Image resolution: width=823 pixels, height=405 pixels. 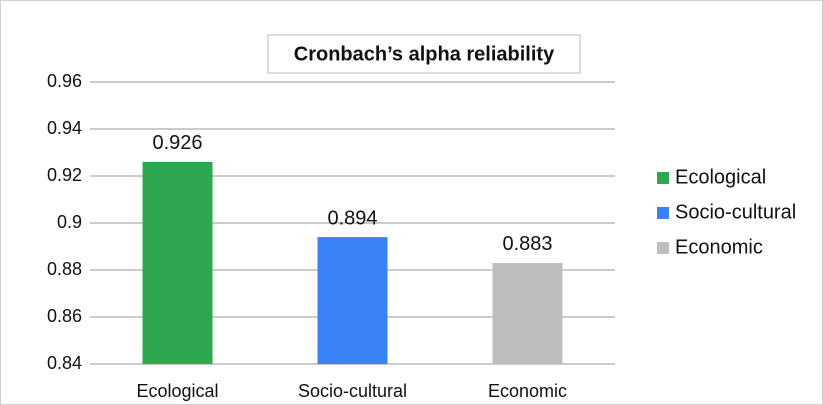 What do you see at coordinates (352, 391) in the screenshot?
I see `x-tick-label: Socio-cultural` at bounding box center [352, 391].